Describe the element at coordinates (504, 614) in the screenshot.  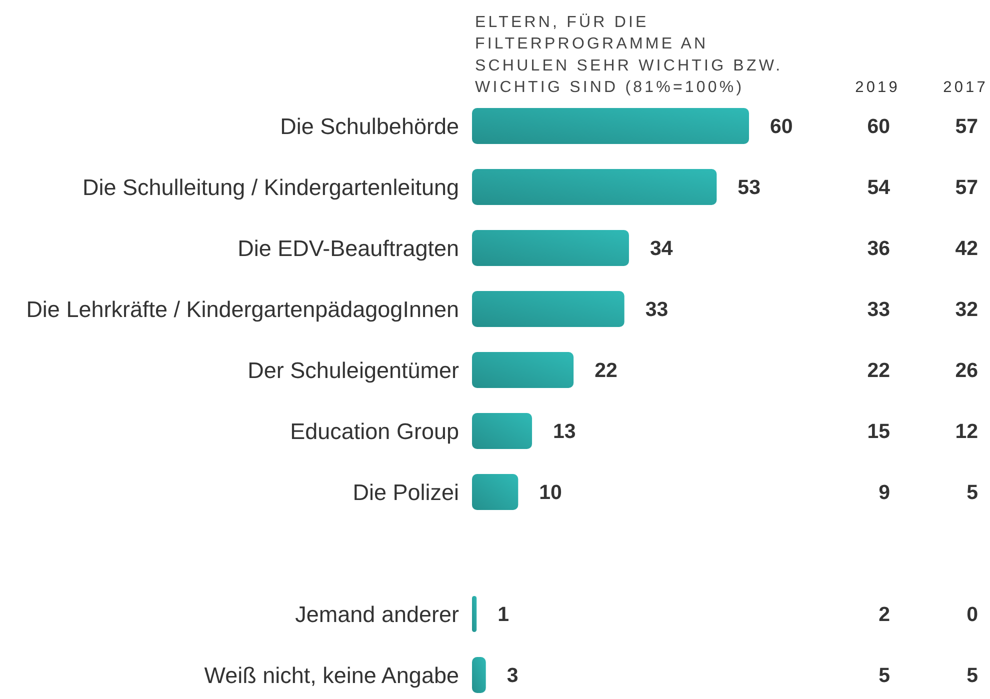
I see `data-label: 1` at that location.